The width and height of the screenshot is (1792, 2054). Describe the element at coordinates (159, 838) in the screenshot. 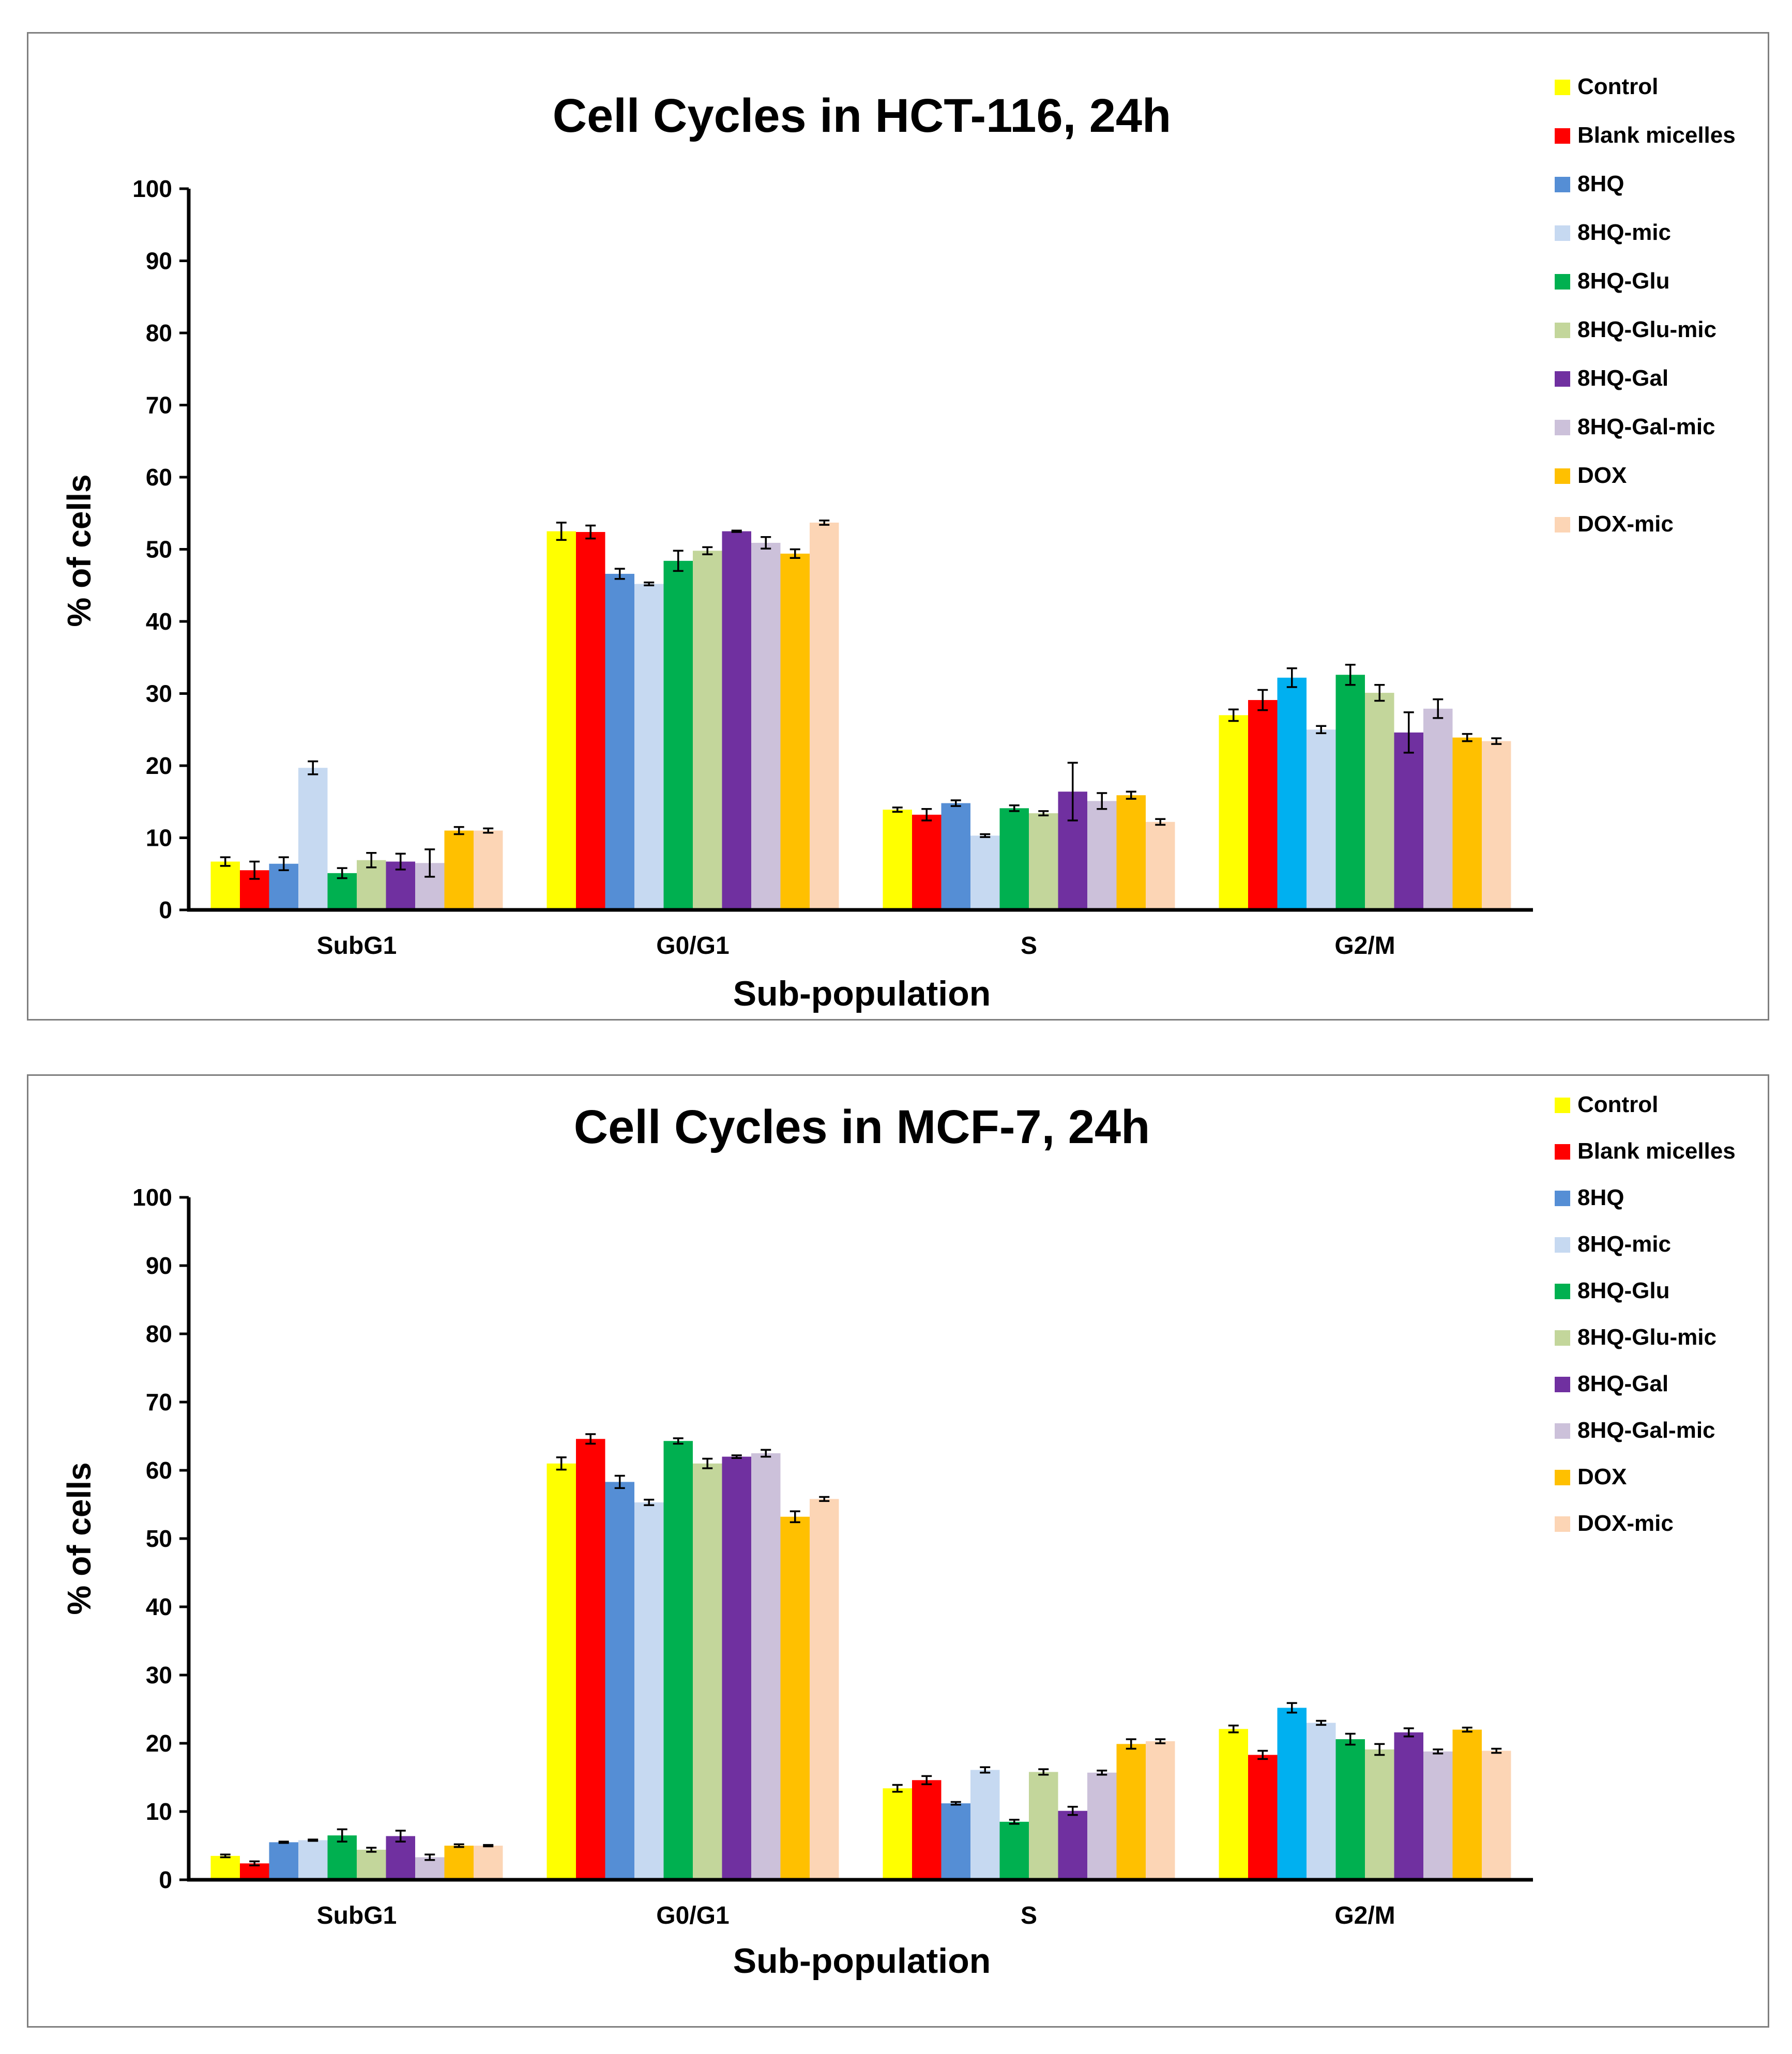

I see `y-tick-label: 10` at that location.